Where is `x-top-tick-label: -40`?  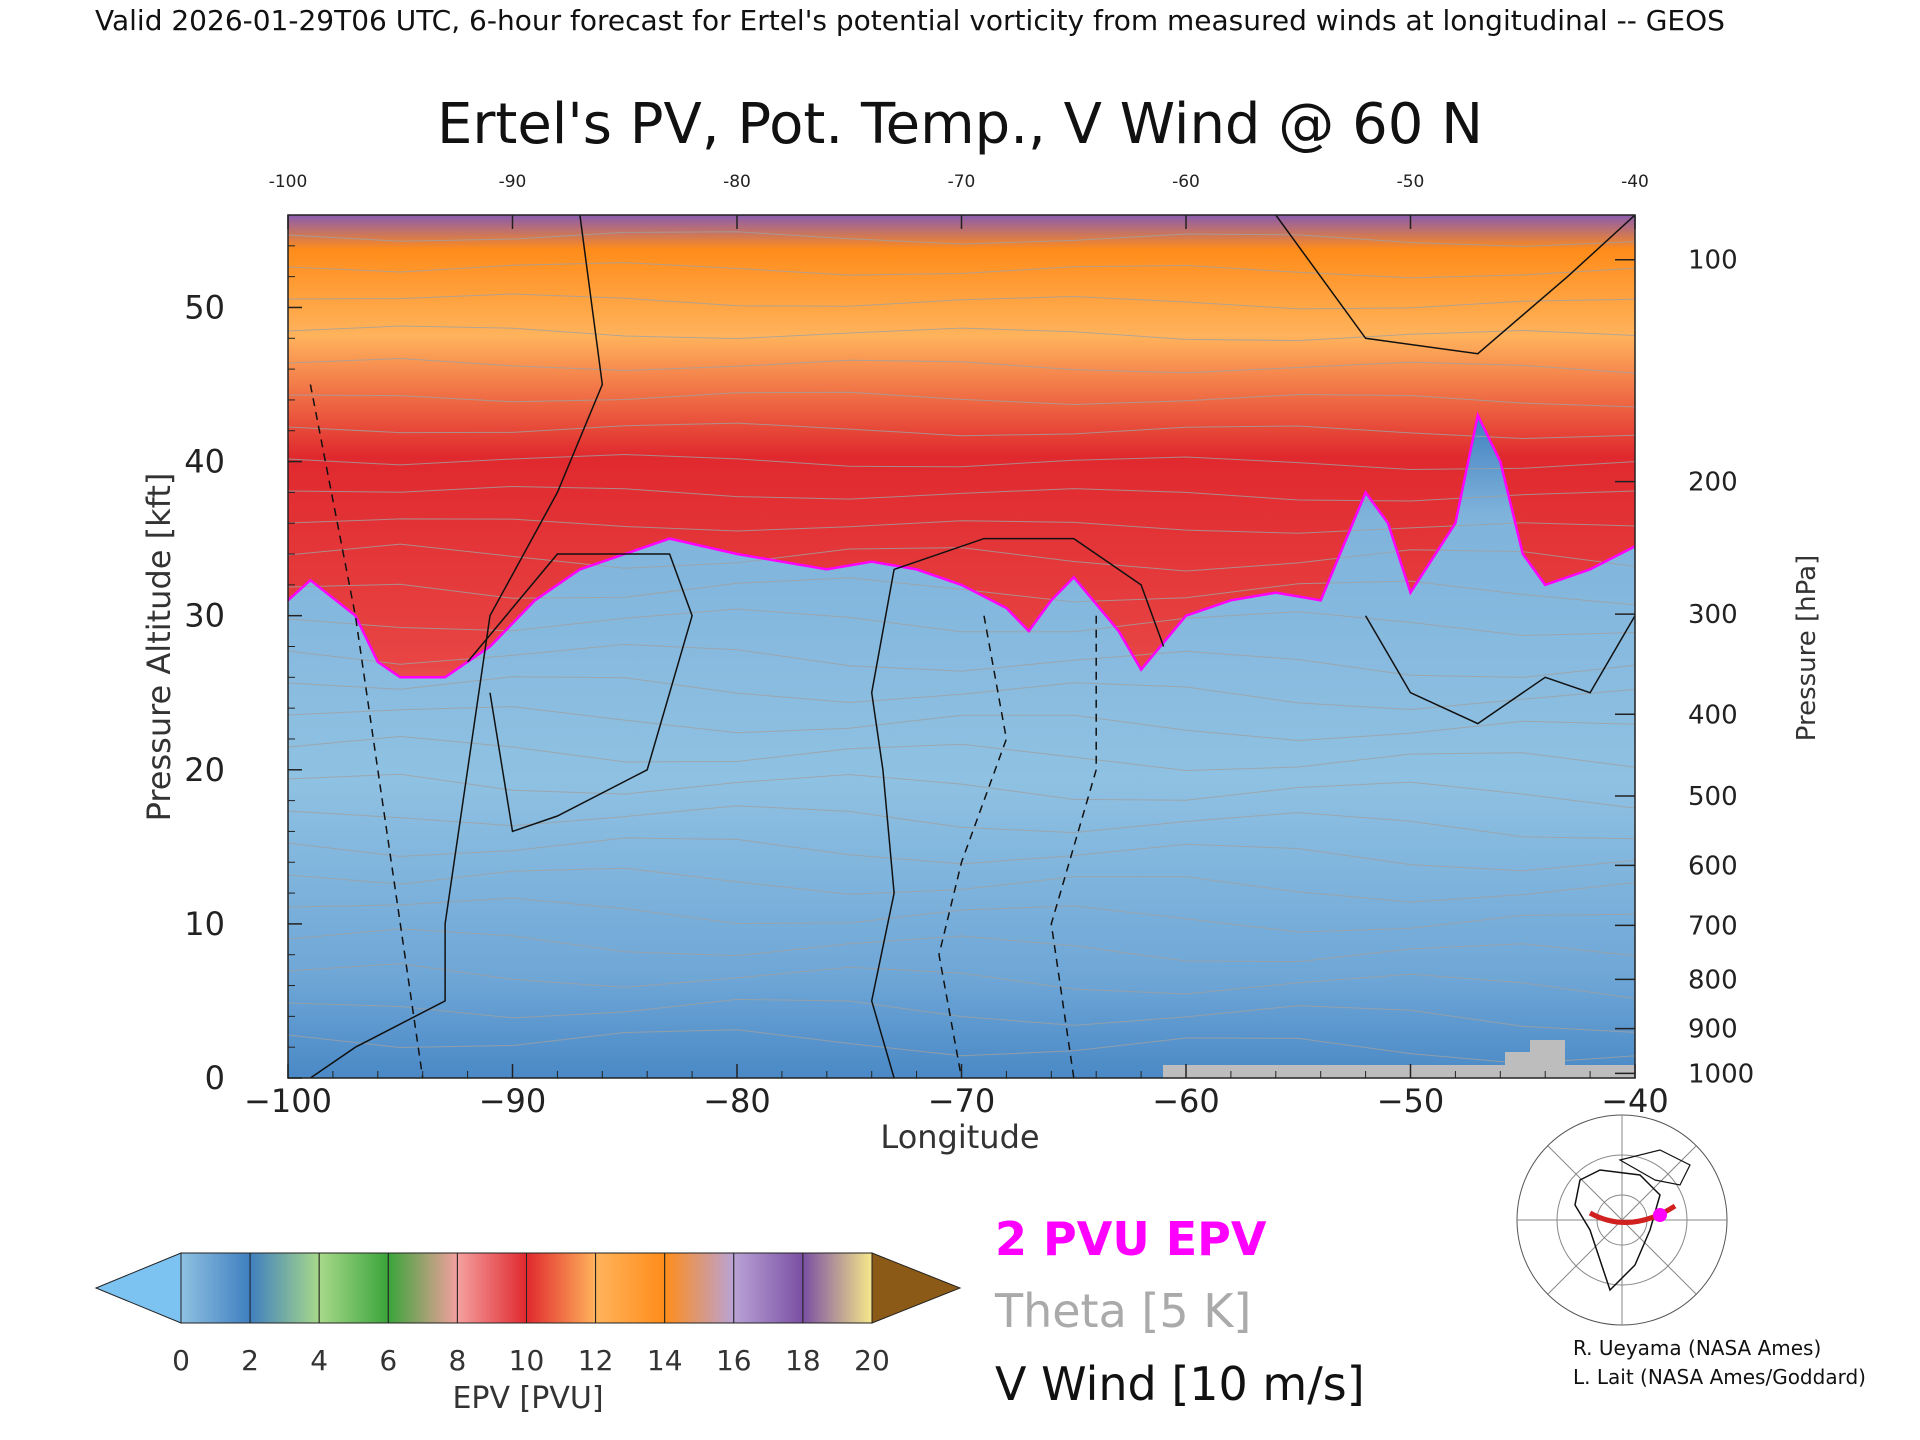 x-top-tick-label: -40 is located at coordinates (1635, 182).